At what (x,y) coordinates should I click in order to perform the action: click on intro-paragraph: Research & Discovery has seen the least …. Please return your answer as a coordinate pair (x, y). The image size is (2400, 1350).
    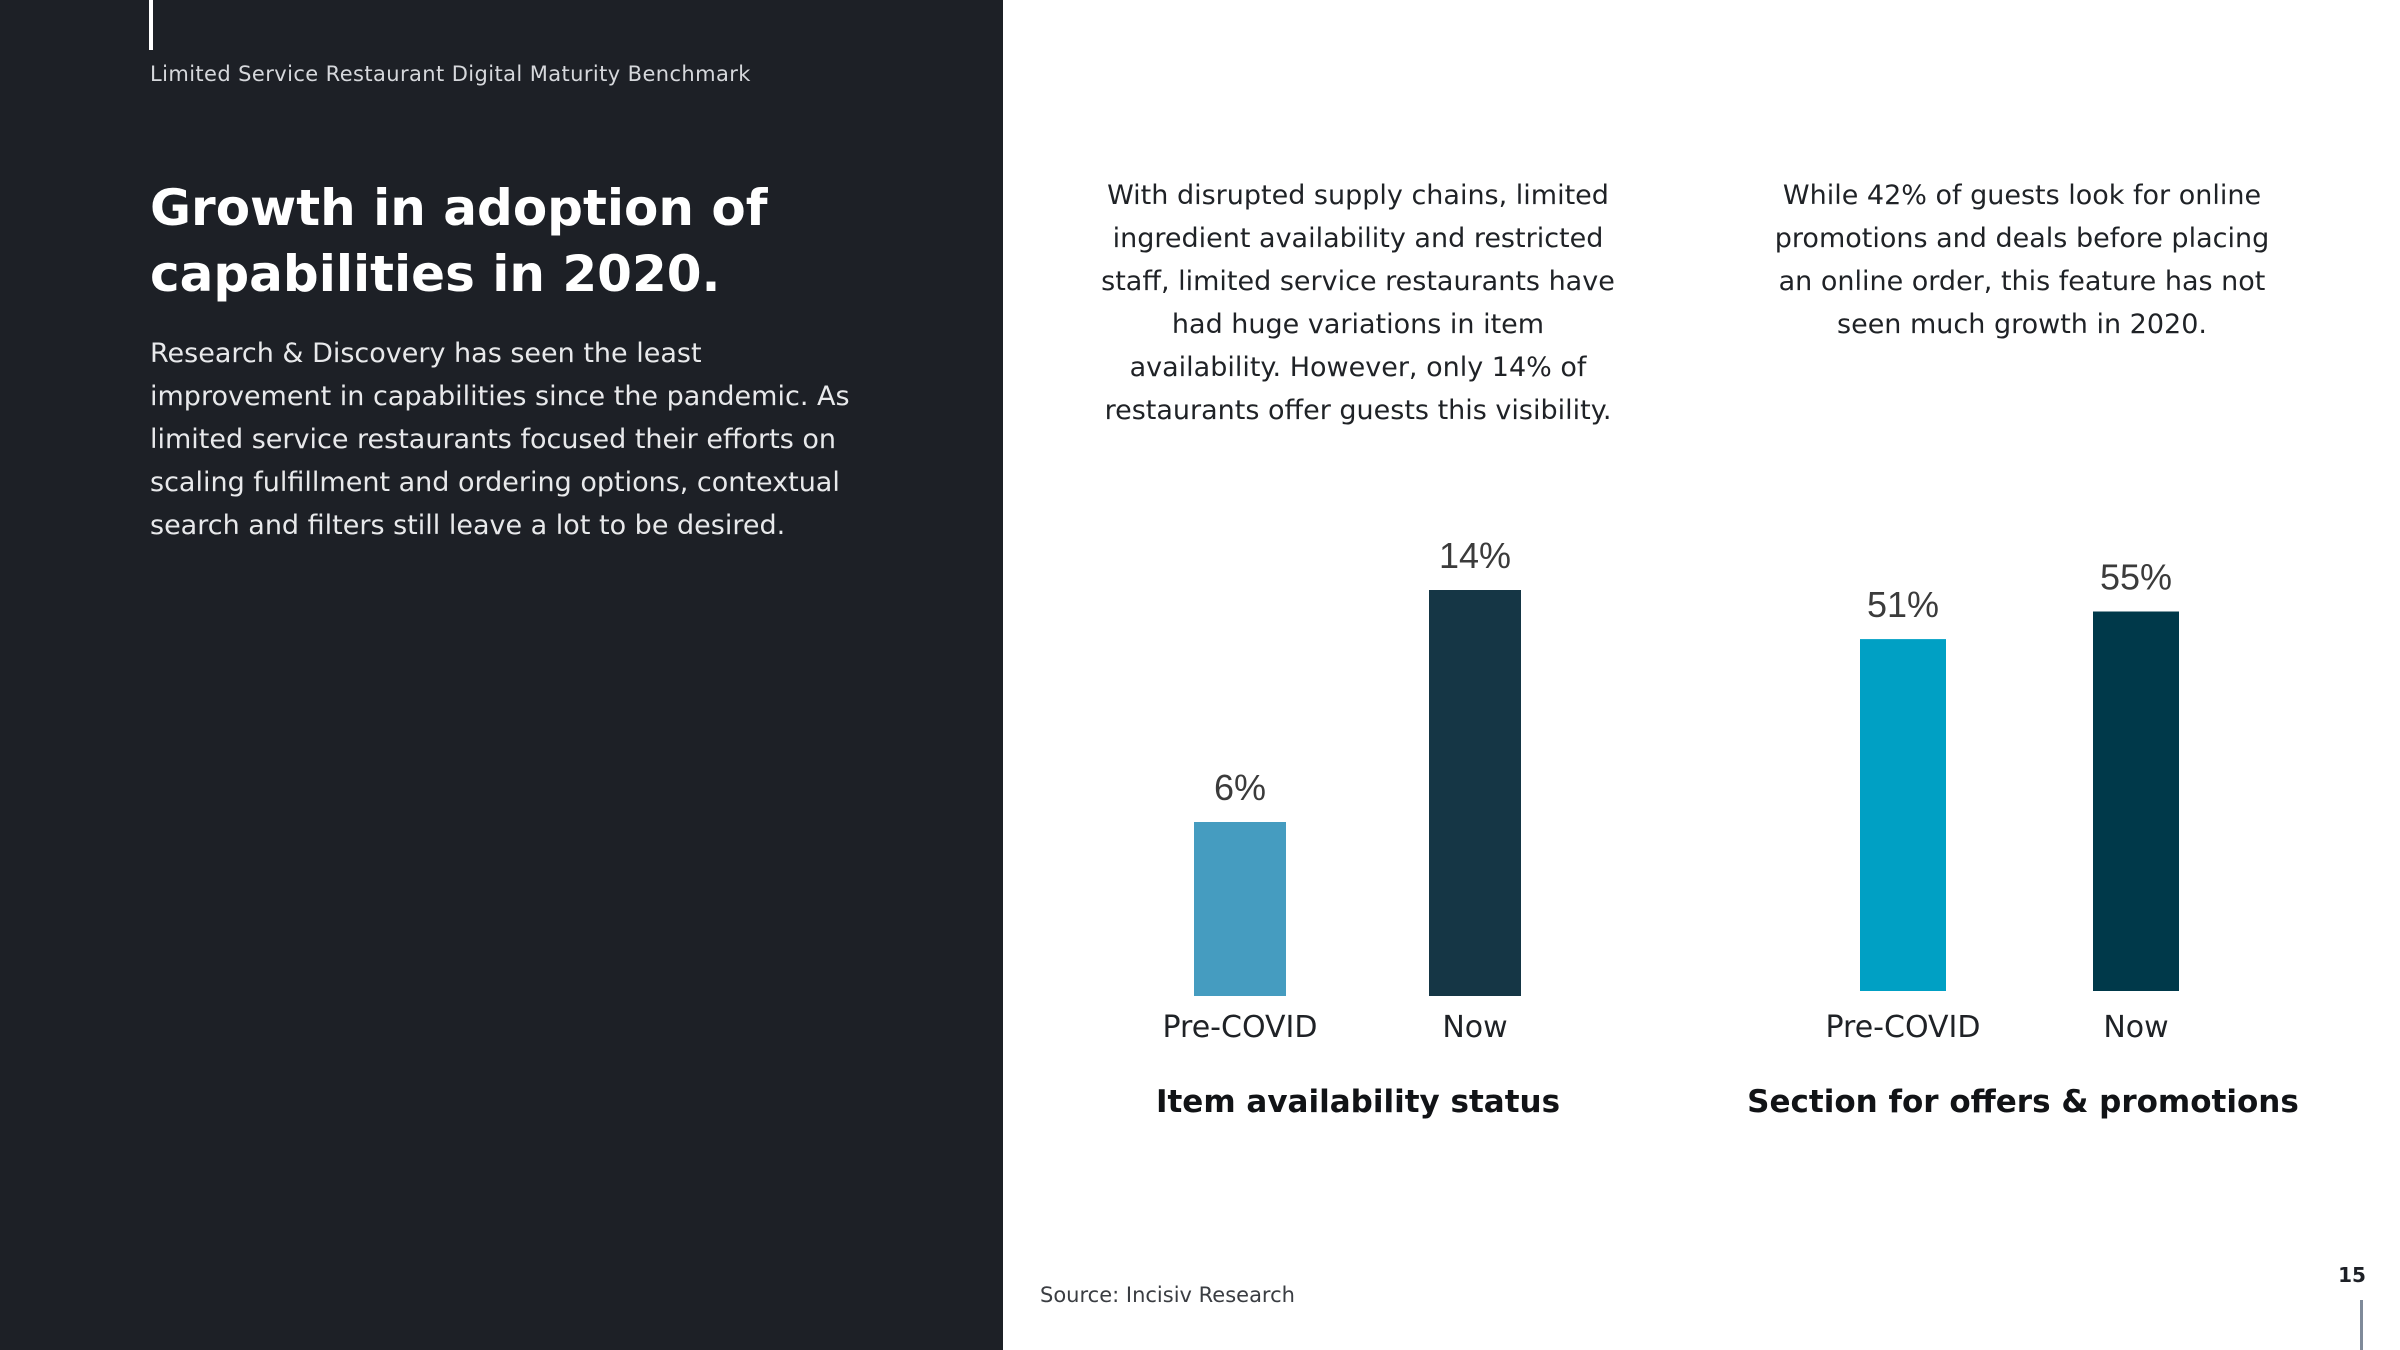
    Looking at the image, I should click on (500, 439).